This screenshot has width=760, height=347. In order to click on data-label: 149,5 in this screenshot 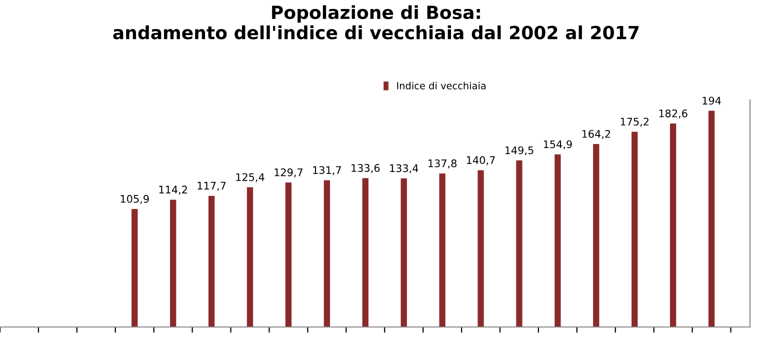, I will do `click(519, 151)`.